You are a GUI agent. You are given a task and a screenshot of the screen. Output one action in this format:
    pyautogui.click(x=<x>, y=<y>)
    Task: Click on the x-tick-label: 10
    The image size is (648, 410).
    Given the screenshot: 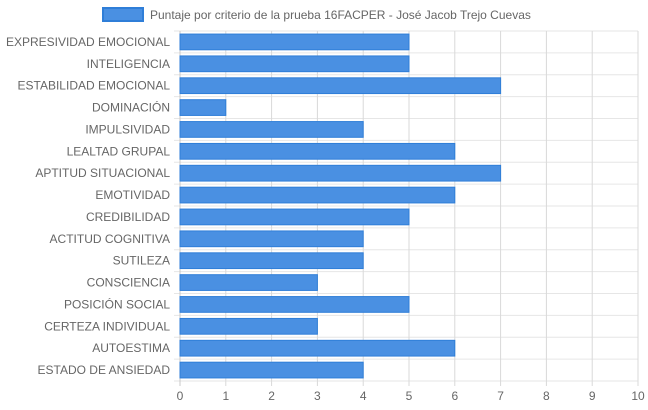 What is the action you would take?
    pyautogui.click(x=638, y=396)
    